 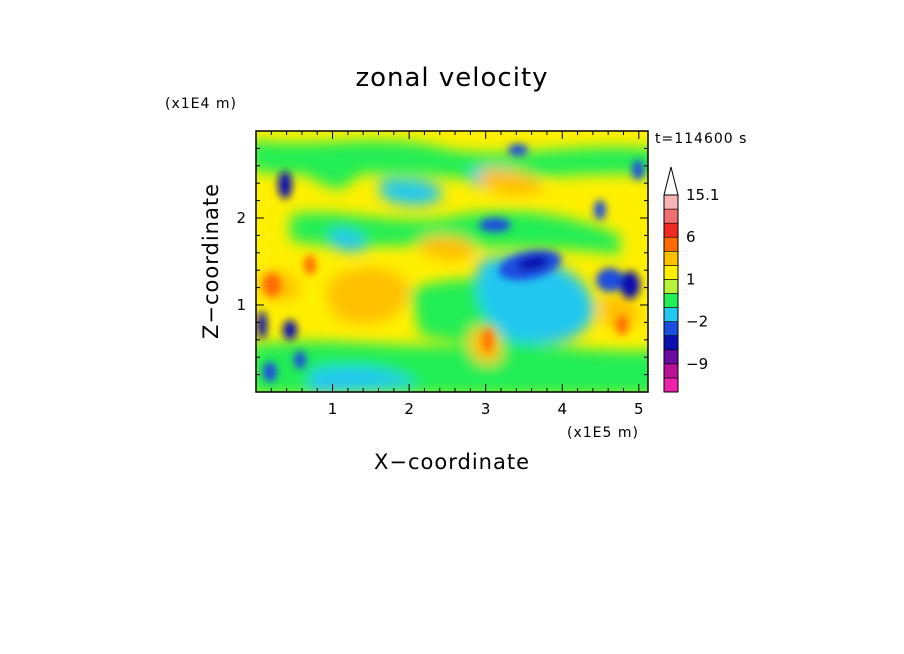 I want to click on colorbar-label: −2, so click(x=697, y=322).